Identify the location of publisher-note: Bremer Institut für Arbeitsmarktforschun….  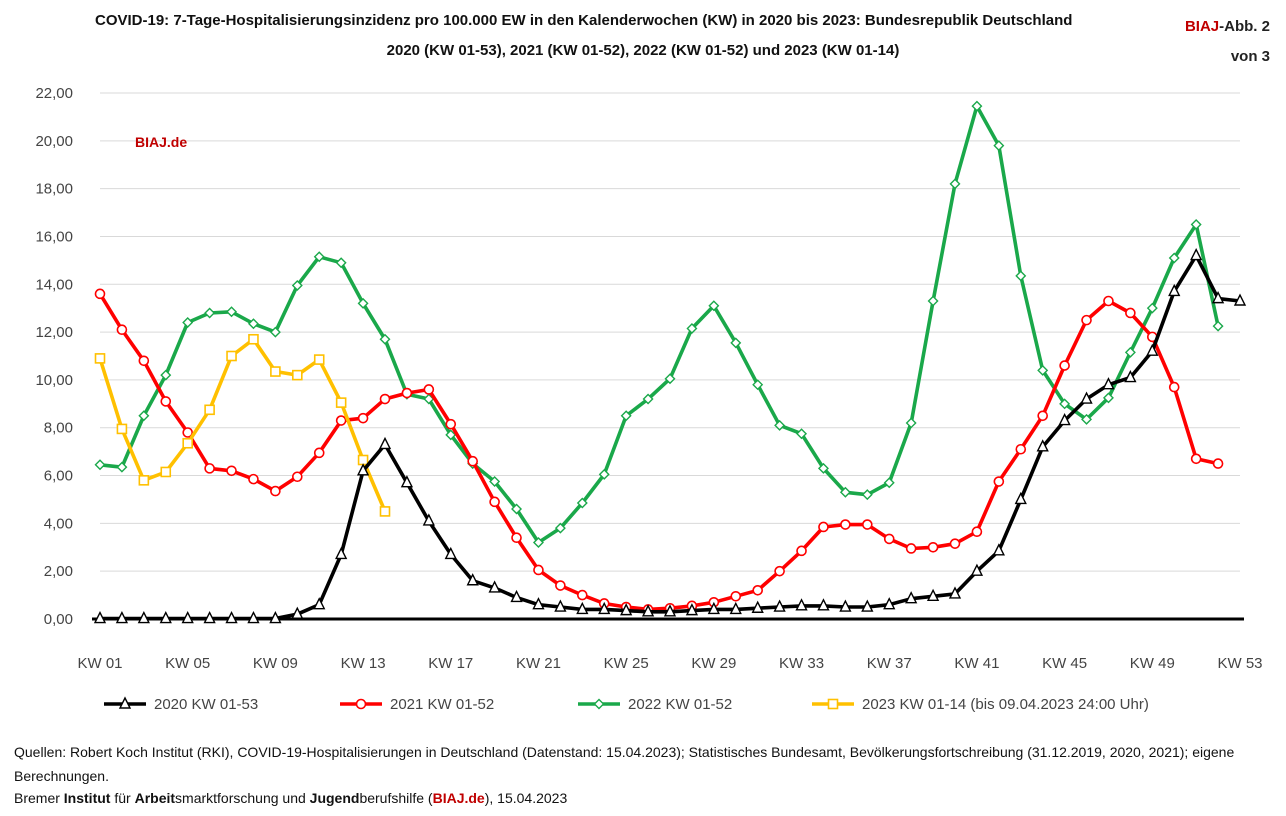
(290, 798).